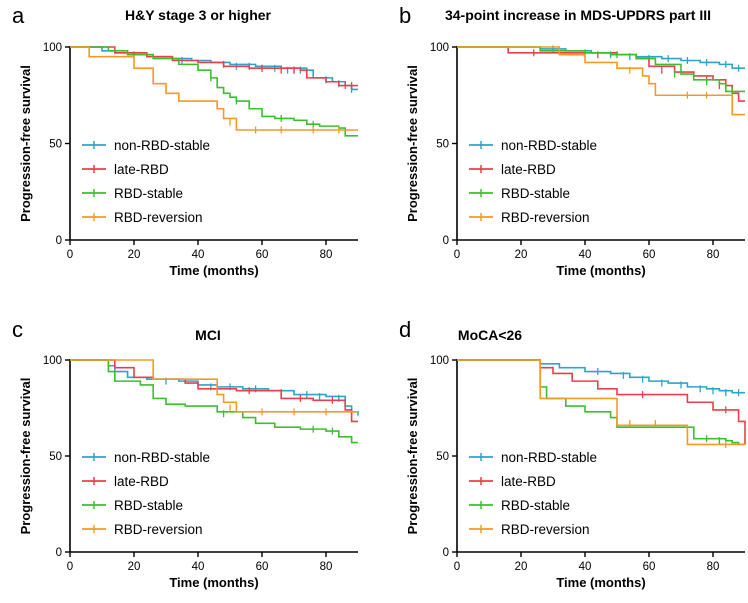  Describe the element at coordinates (18, 15) in the screenshot. I see `panel-label: a` at that location.